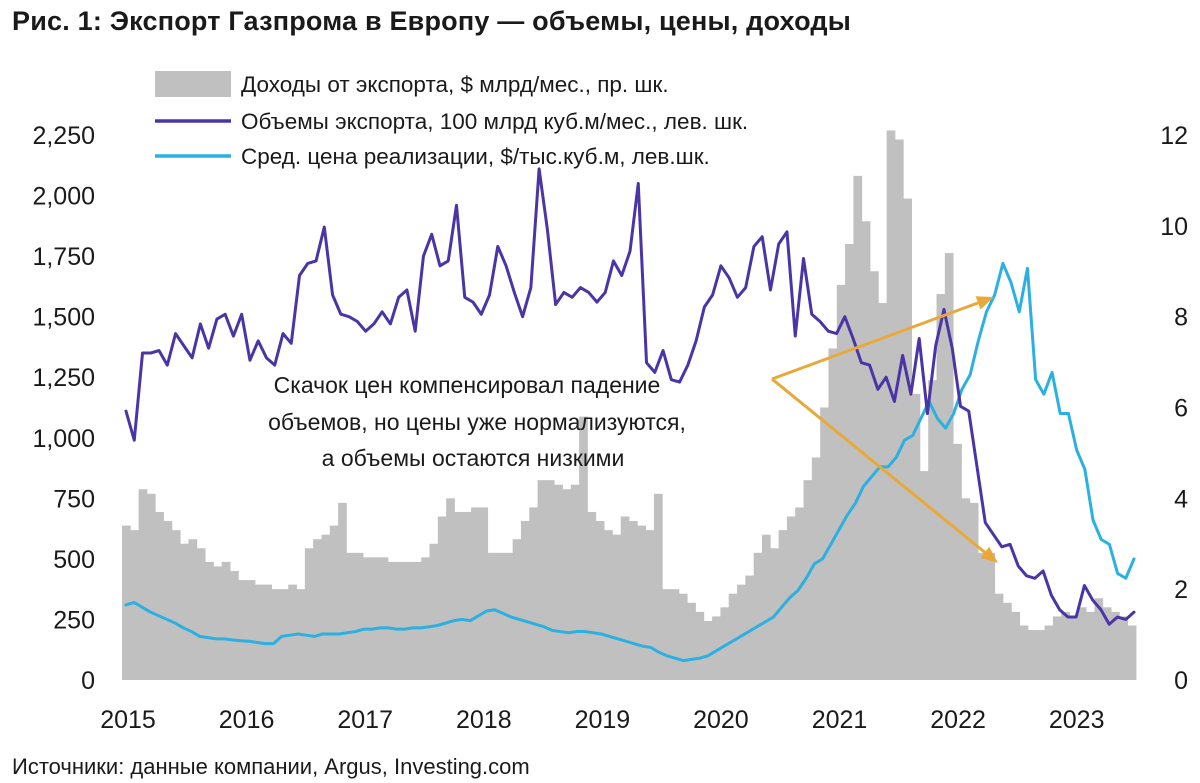  Describe the element at coordinates (989, 554) in the screenshot. I see `annotation-arrow-down-head` at that location.